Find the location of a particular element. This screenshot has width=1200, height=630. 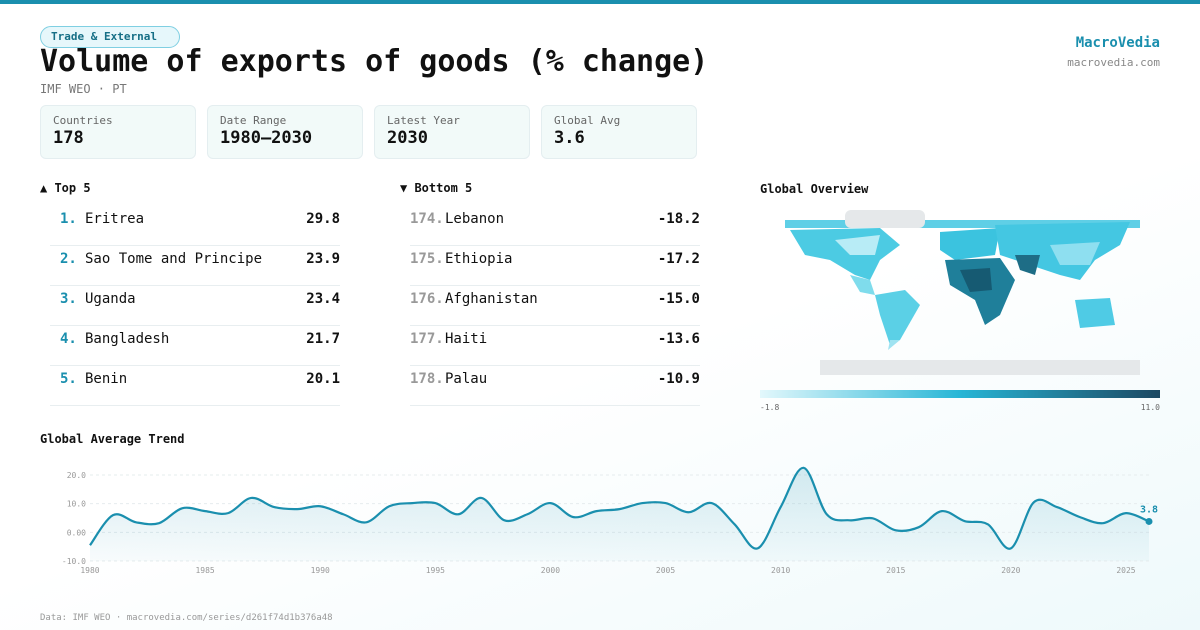

top-title: ▲ Top 5 is located at coordinates (65, 188).